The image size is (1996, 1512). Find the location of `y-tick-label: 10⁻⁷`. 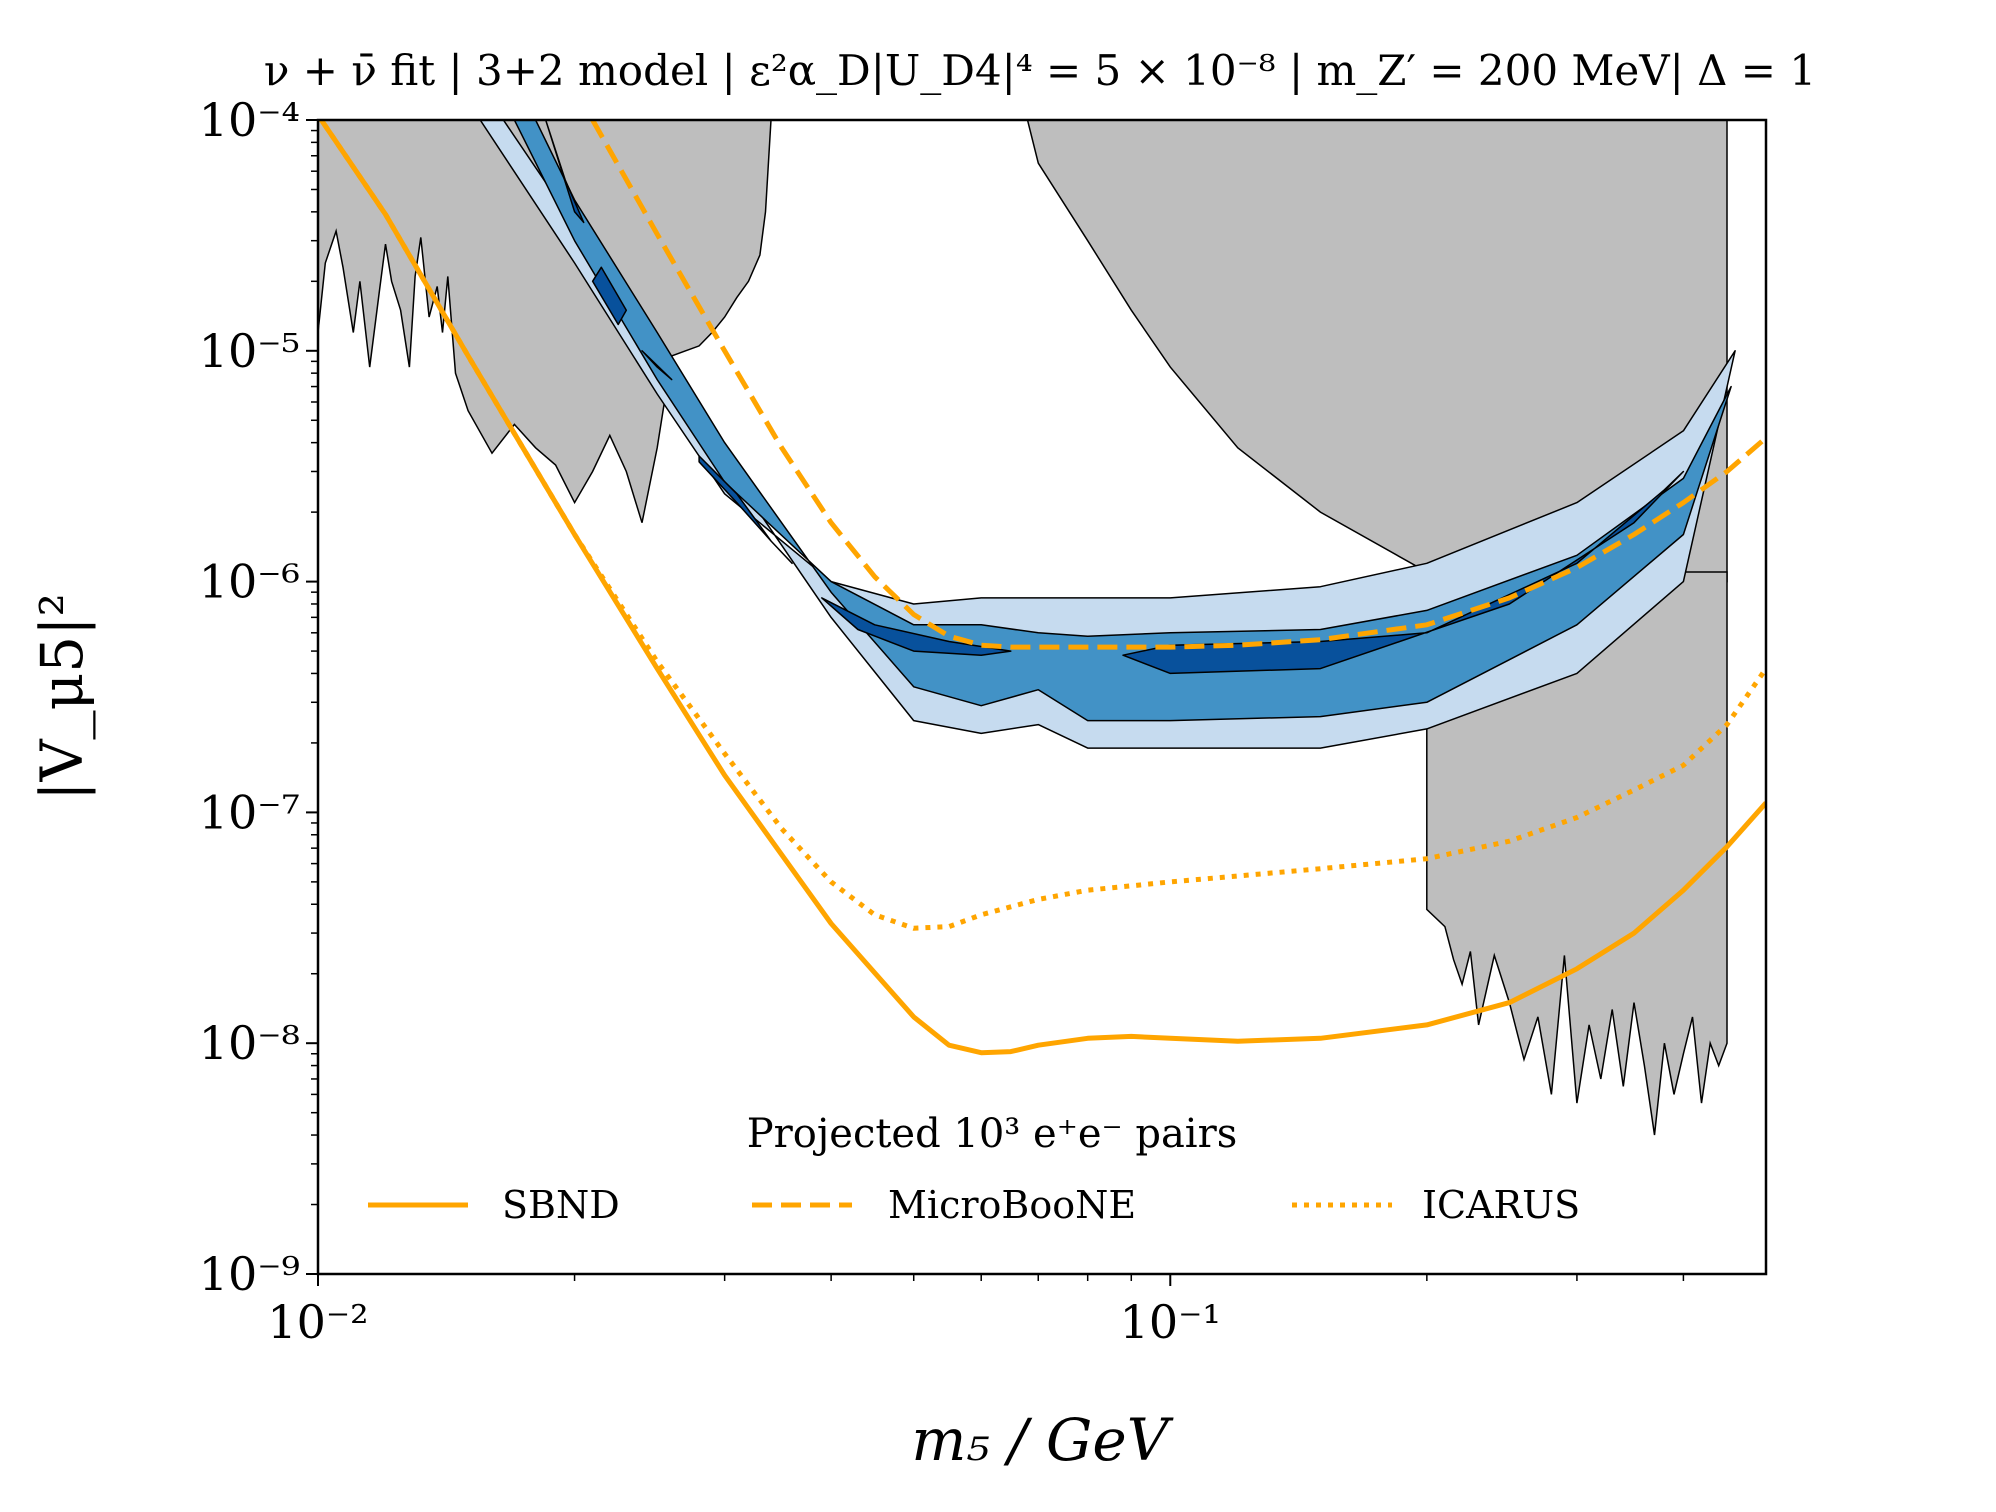

y-tick-label: 10⁻⁷ is located at coordinates (249, 812).